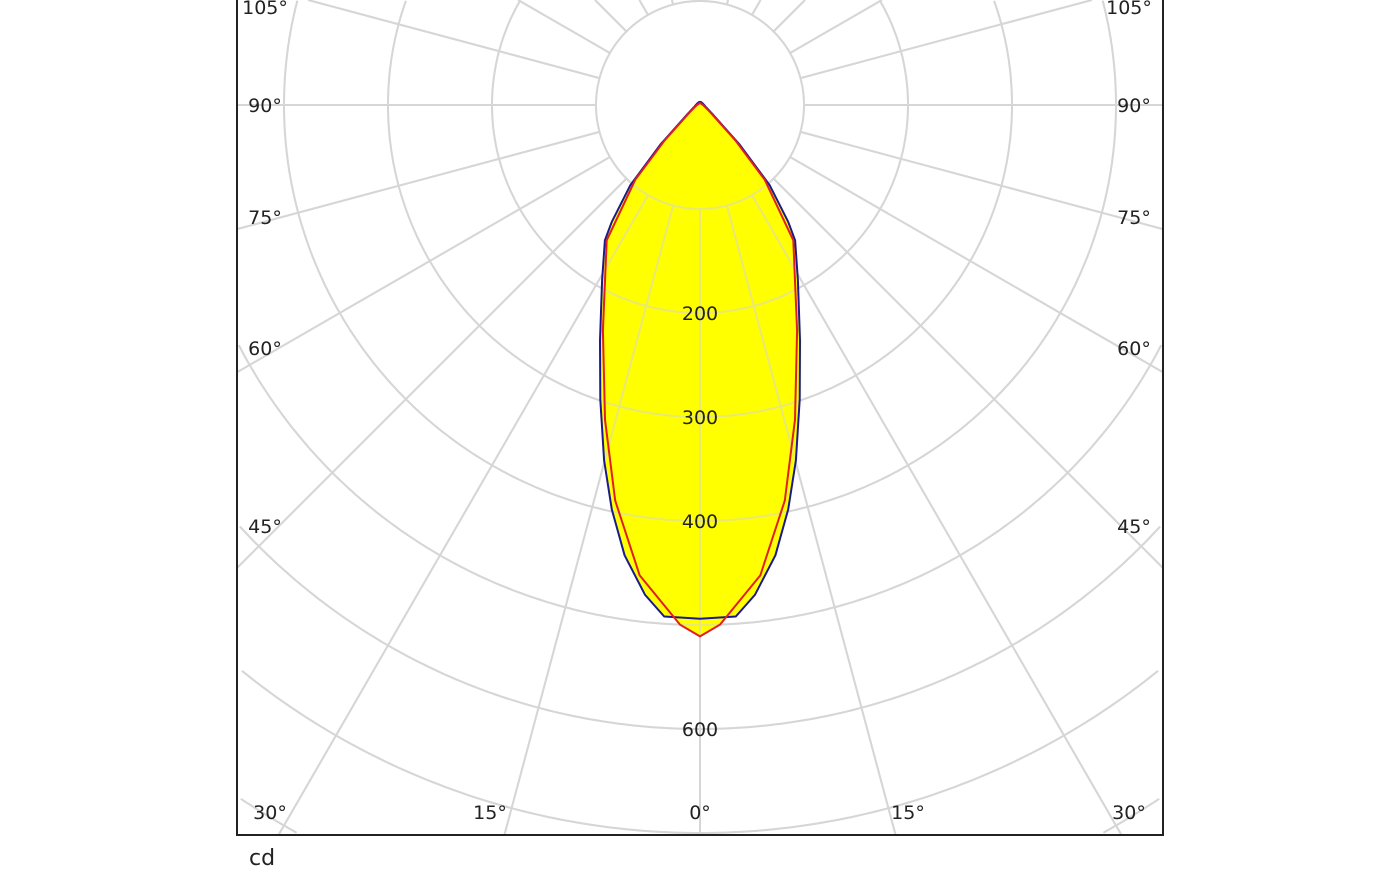 The height and width of the screenshot is (875, 1400). Describe the element at coordinates (700, 813) in the screenshot. I see `angle-tick-label: 0°` at that location.